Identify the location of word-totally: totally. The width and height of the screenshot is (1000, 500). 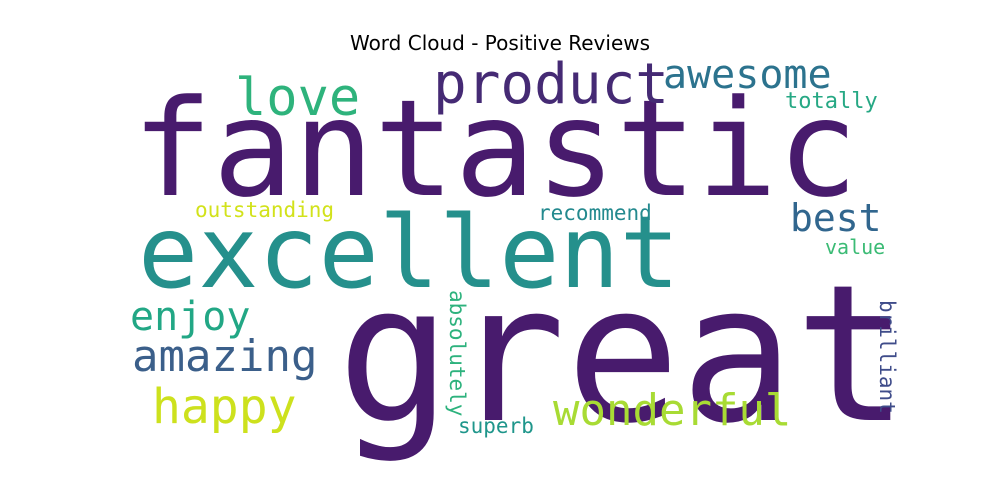
(831, 101).